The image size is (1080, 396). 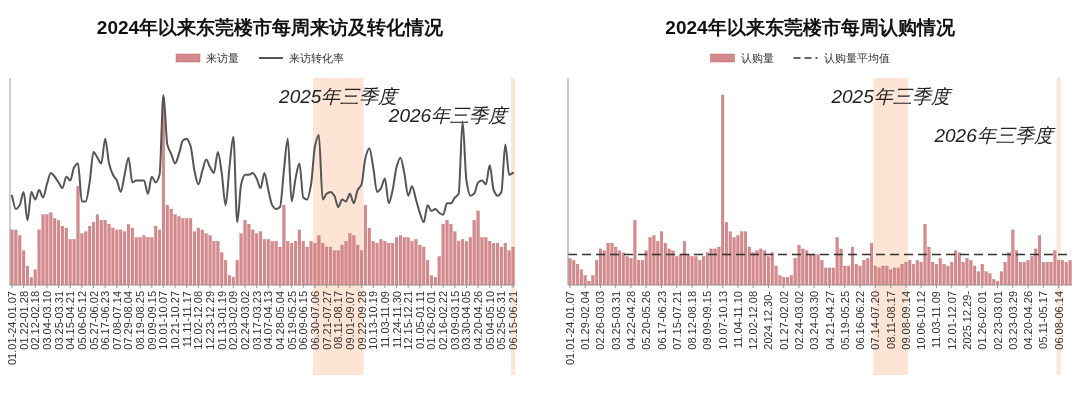 I want to click on chart-title: 2024年以来东莞楼市每周认购情况, so click(x=810, y=27).